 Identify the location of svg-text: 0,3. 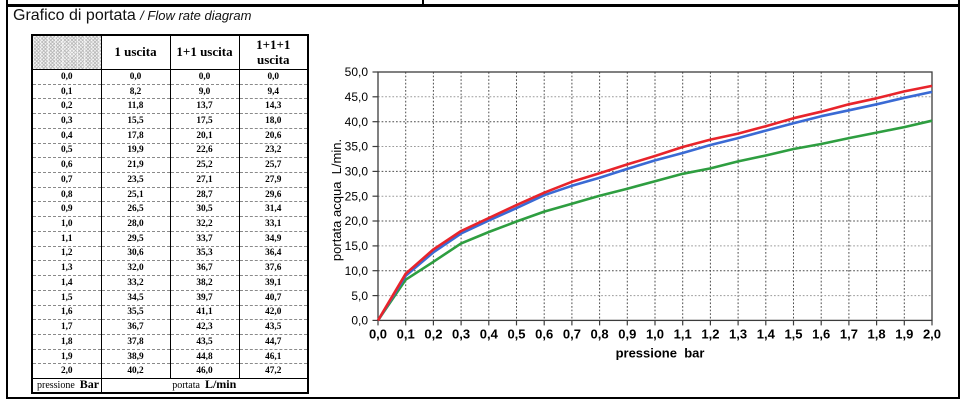
(461, 334).